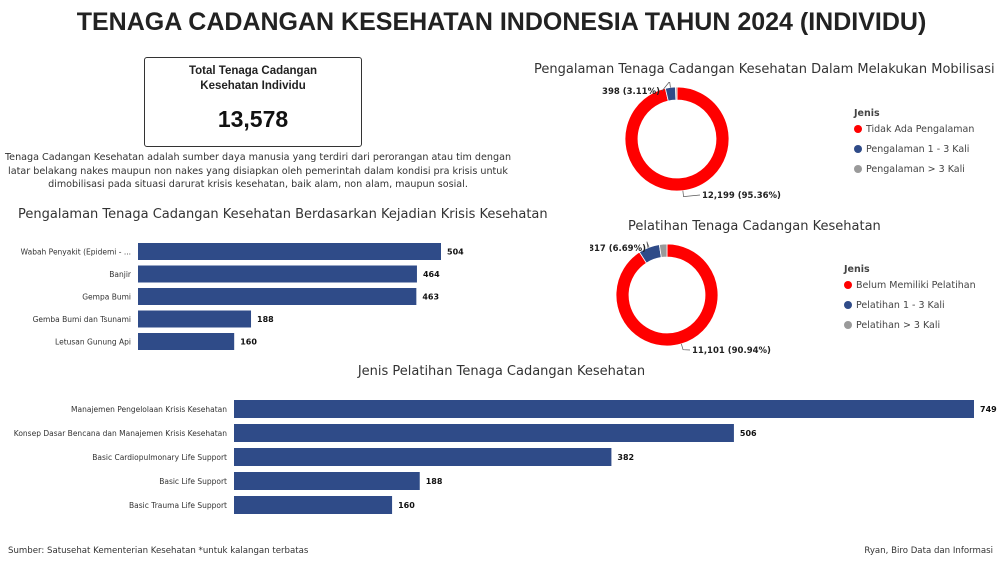 This screenshot has width=1003, height=566. Describe the element at coordinates (455, 252) in the screenshot. I see `bar-value-label: 504` at that location.